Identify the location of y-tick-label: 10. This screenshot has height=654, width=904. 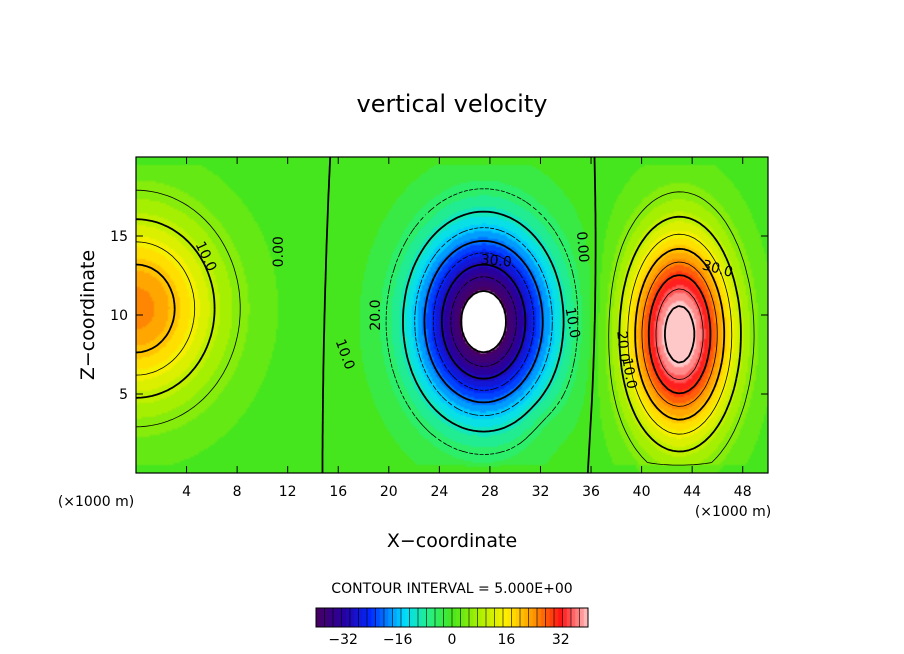
(119, 316).